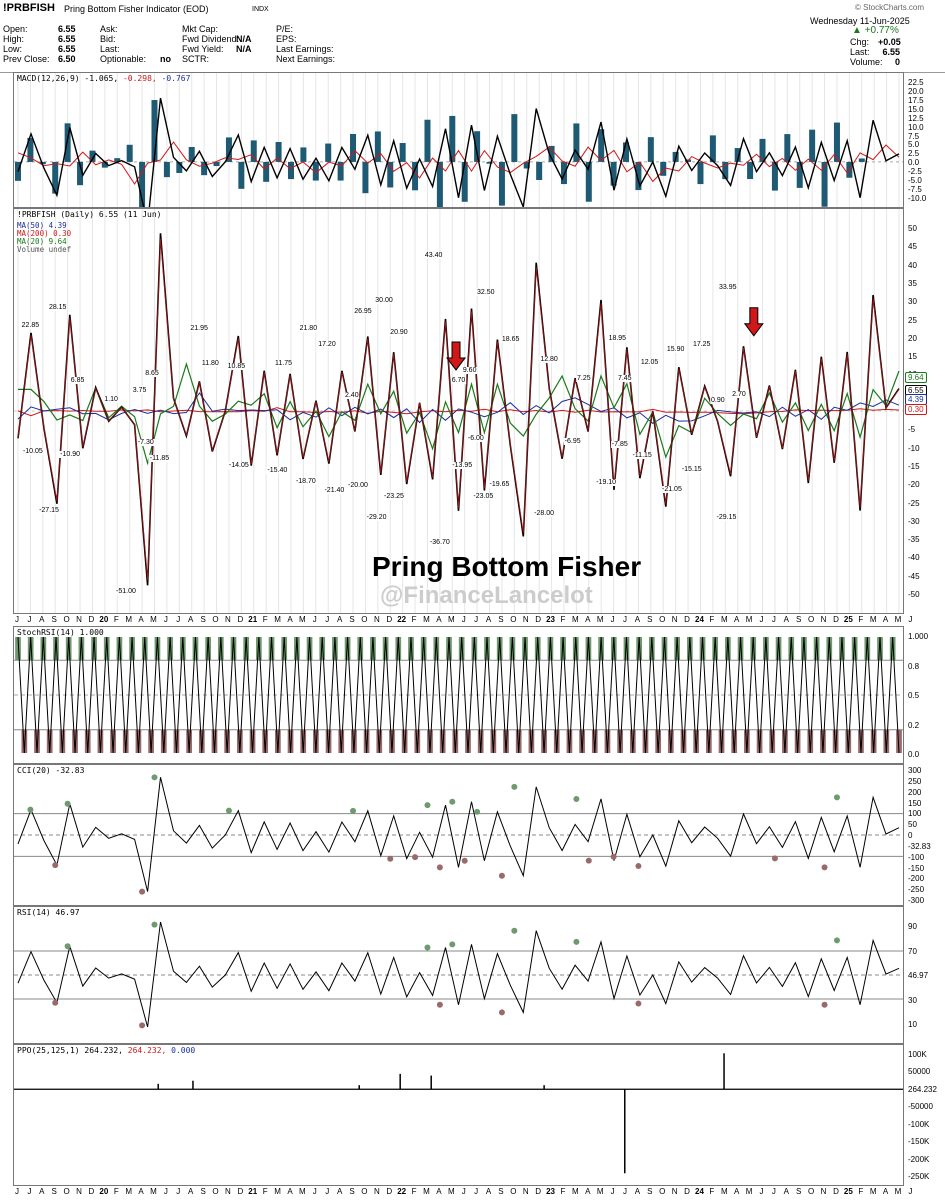 The image size is (945, 1200). Describe the element at coordinates (861, 619) in the screenshot. I see `x-tick-label: F` at that location.